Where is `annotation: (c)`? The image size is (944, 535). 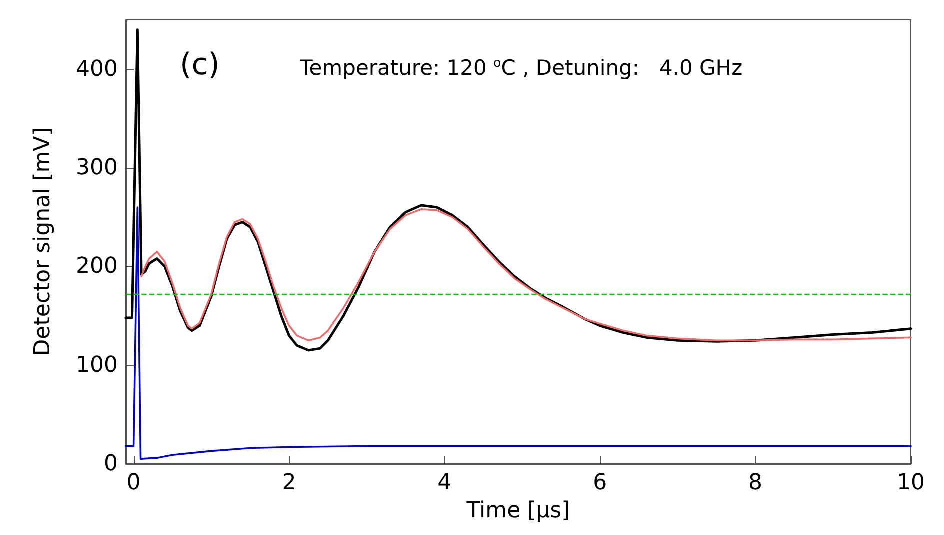
annotation: (c) is located at coordinates (200, 65).